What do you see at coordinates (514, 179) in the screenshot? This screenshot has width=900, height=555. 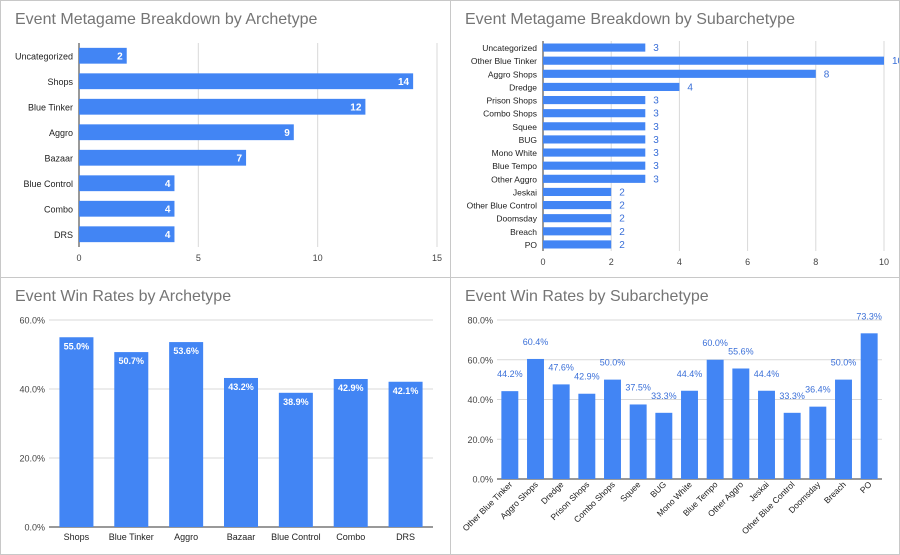 I see `category-label: Other Aggro` at bounding box center [514, 179].